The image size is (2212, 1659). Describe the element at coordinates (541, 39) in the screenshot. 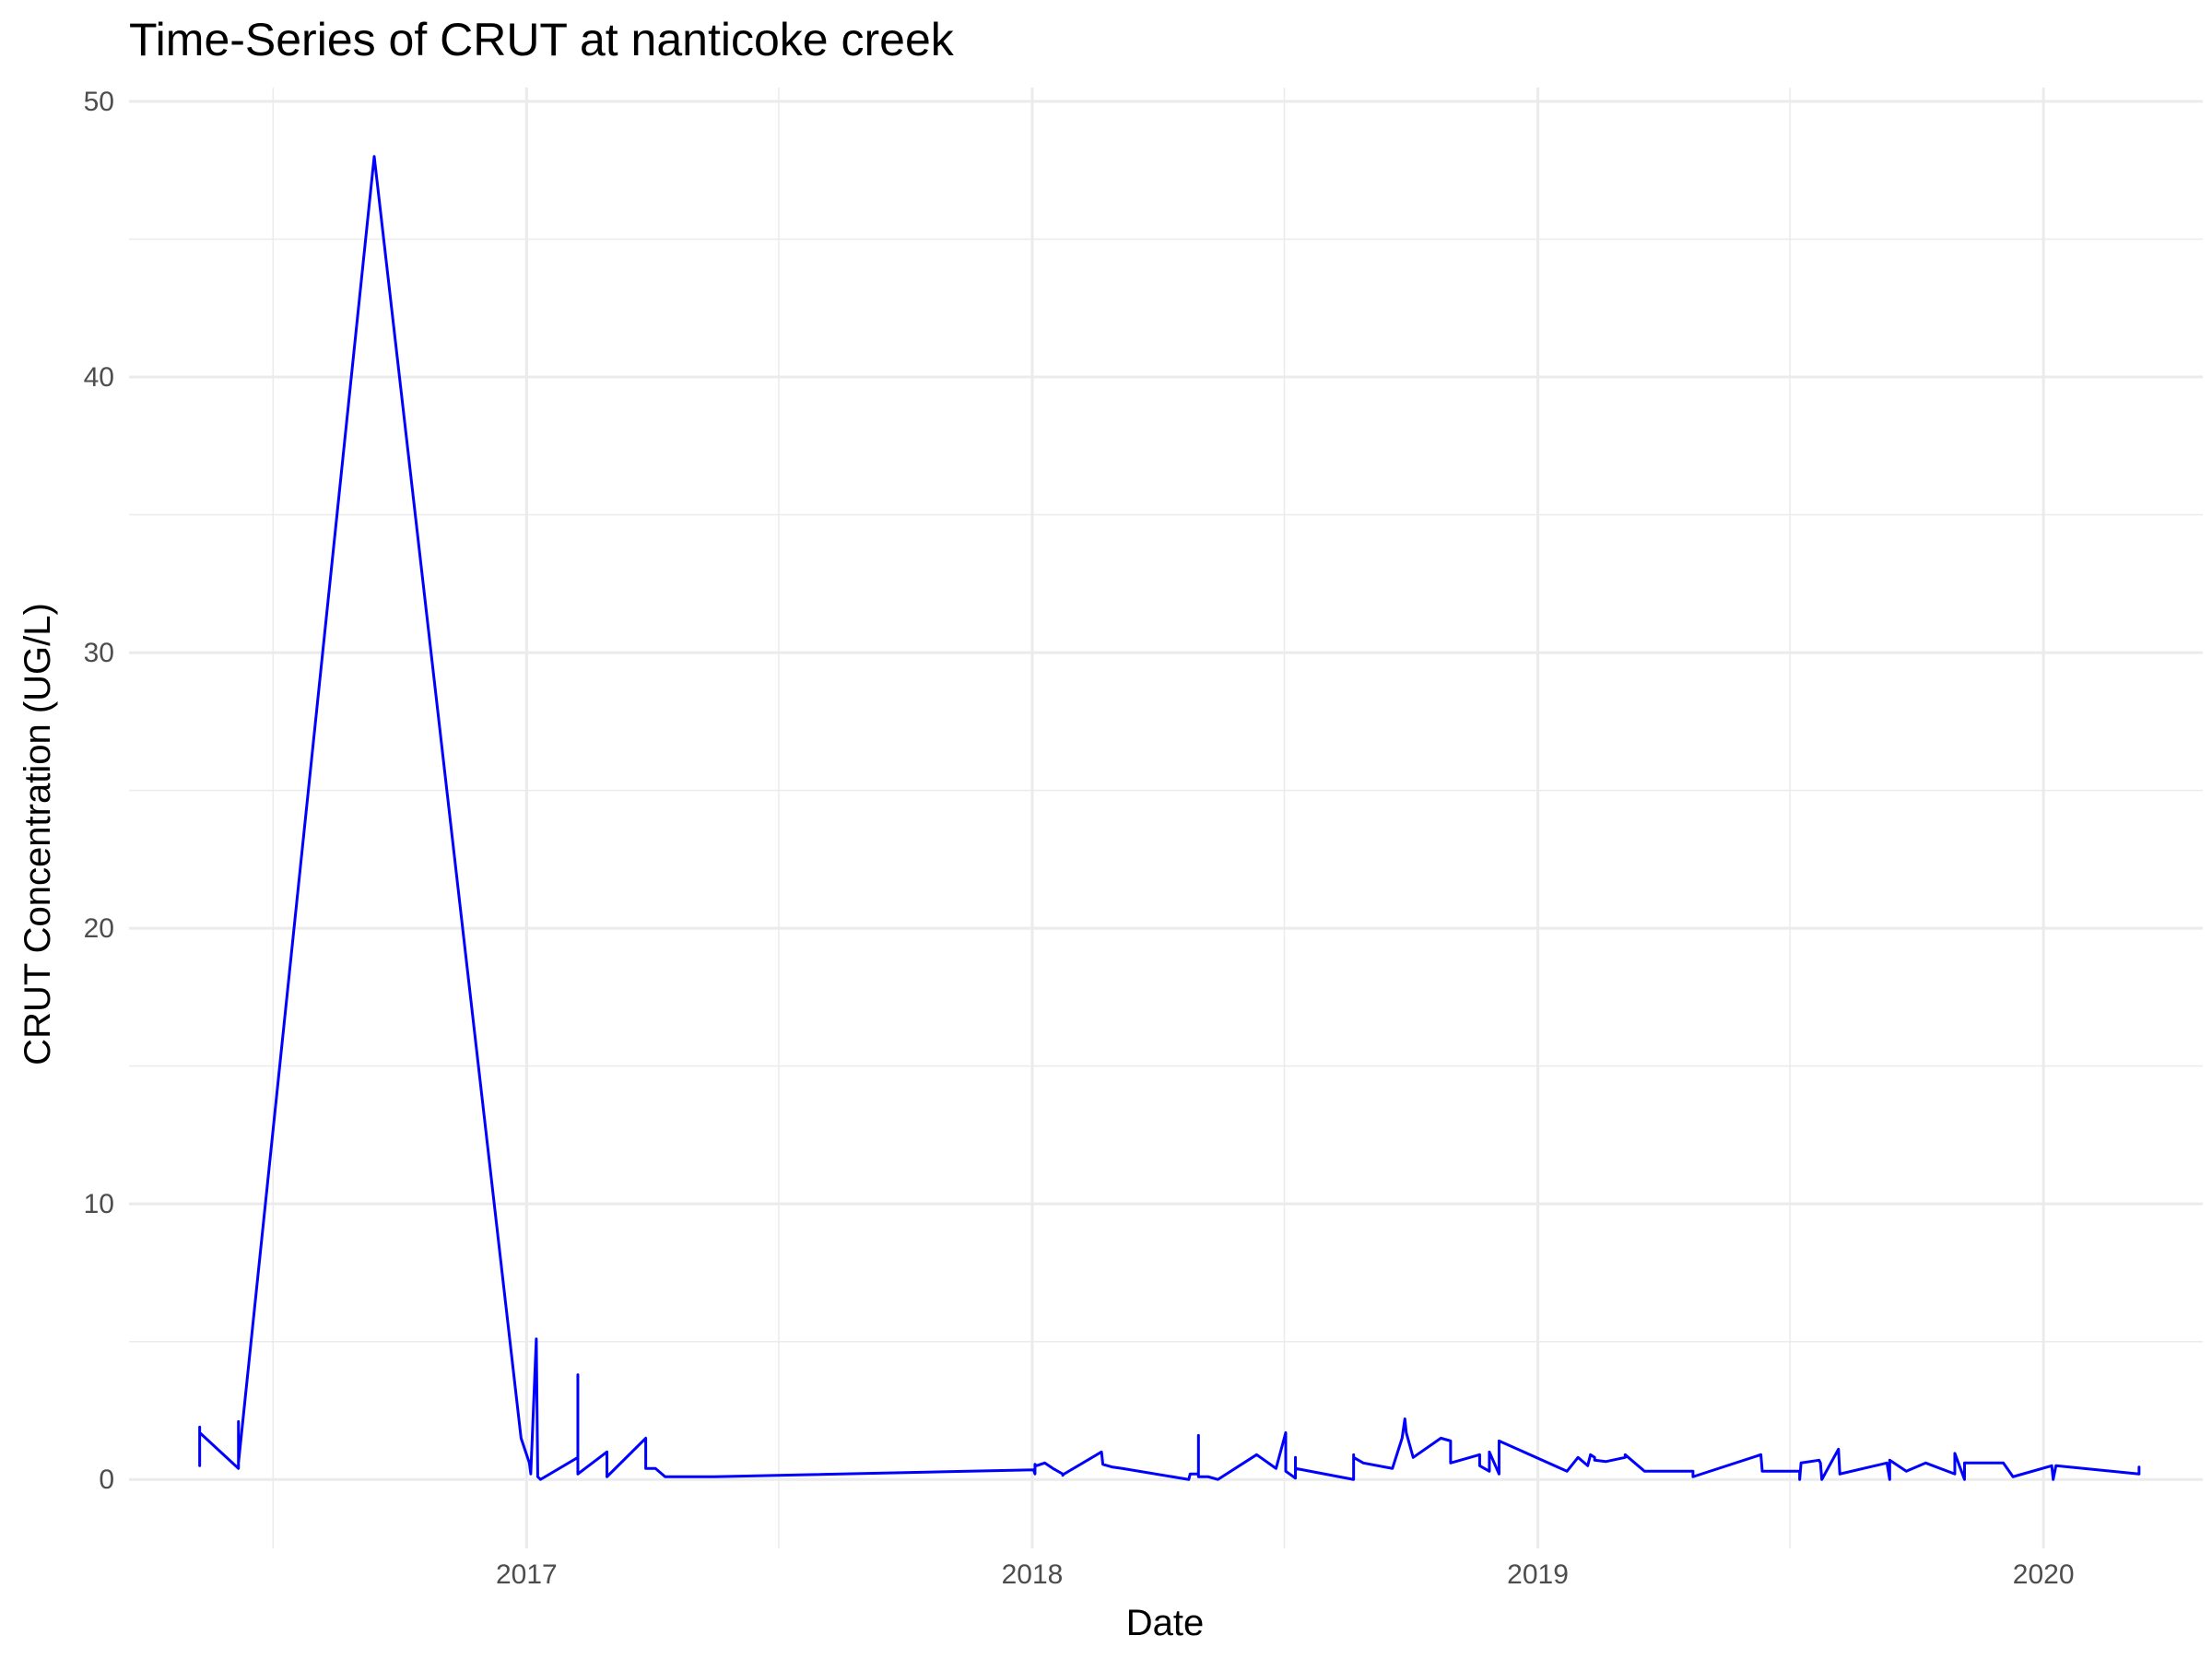

I see `chart-title: Time-Series of CRUT at nanticoke creek` at that location.